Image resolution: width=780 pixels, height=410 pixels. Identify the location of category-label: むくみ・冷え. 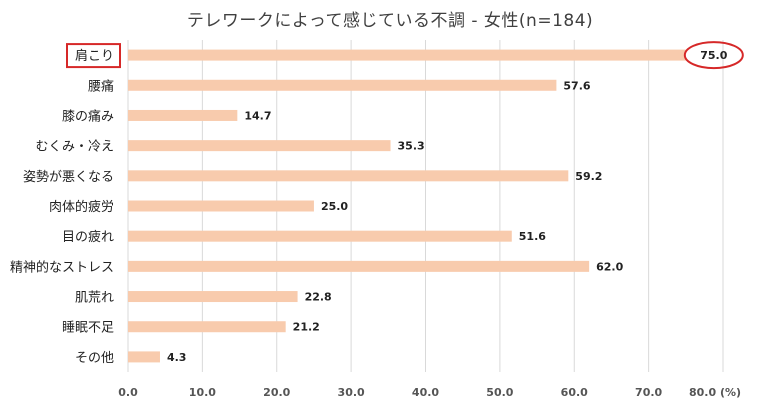
(74, 147).